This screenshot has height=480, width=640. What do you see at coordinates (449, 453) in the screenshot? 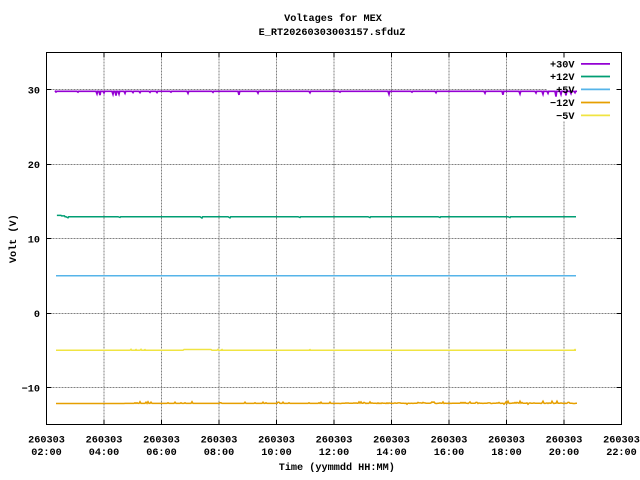
I see `svg-text: 16:00` at bounding box center [449, 453].